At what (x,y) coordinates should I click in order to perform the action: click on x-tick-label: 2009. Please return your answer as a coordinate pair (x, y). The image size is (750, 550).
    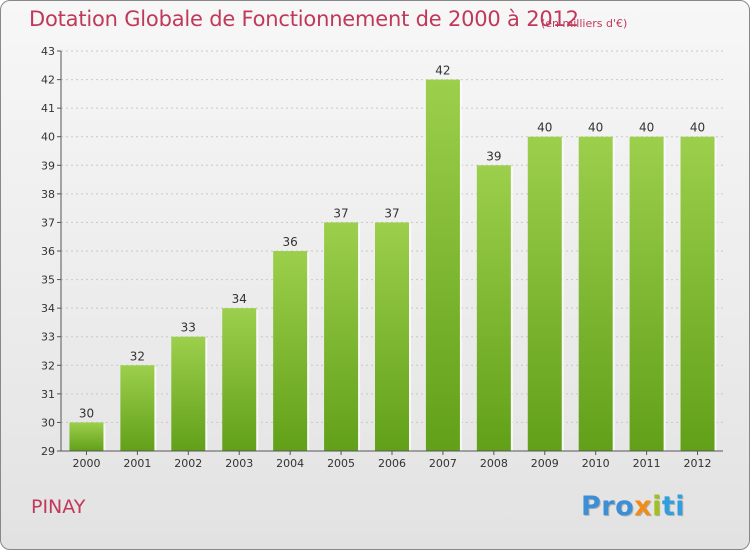
    Looking at the image, I should click on (545, 463).